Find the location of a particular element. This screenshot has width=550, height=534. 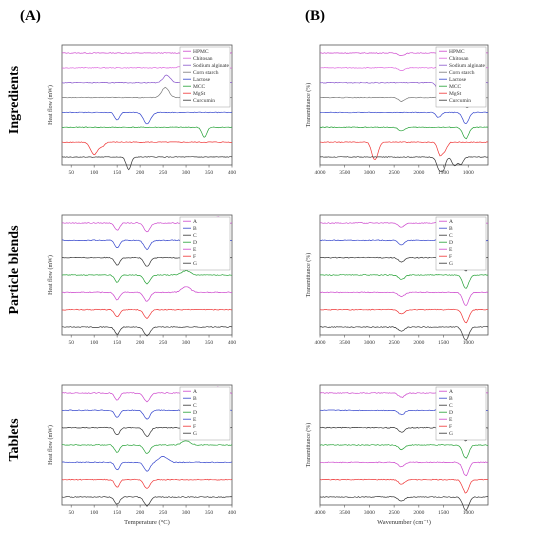

row-label-ingredients: Ingredients is located at coordinates (14, 99).